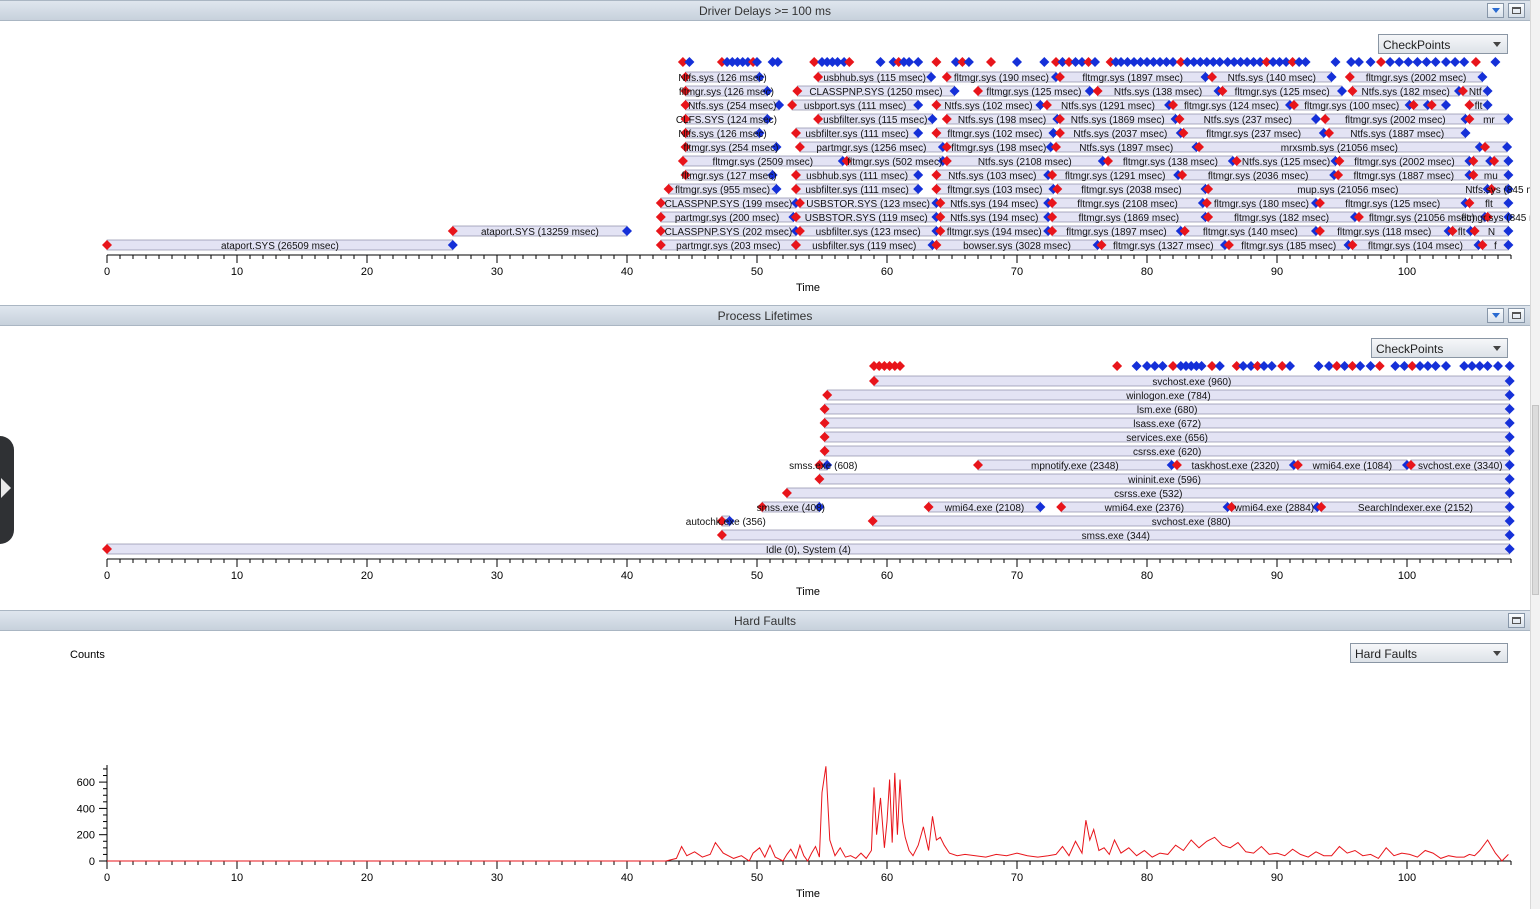 The image size is (1540, 909). What do you see at coordinates (1516, 315) in the screenshot?
I see `process-lifetimes-maximize-button` at bounding box center [1516, 315].